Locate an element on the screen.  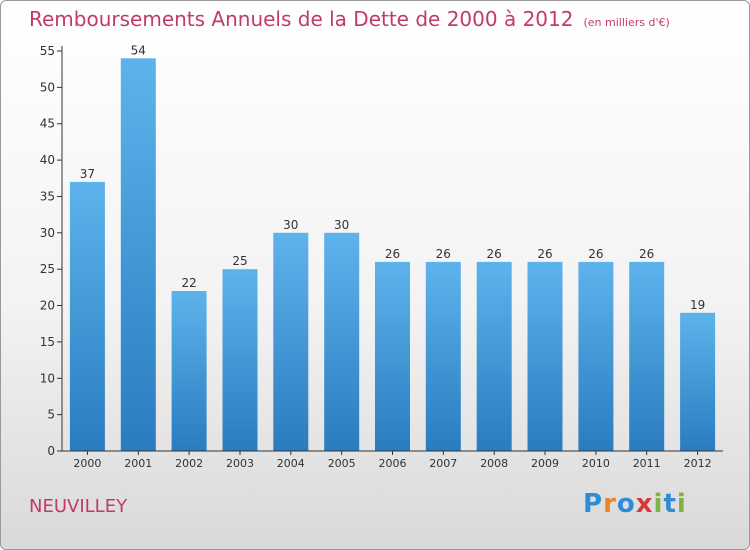
logo-letter: o is located at coordinates (626, 504).